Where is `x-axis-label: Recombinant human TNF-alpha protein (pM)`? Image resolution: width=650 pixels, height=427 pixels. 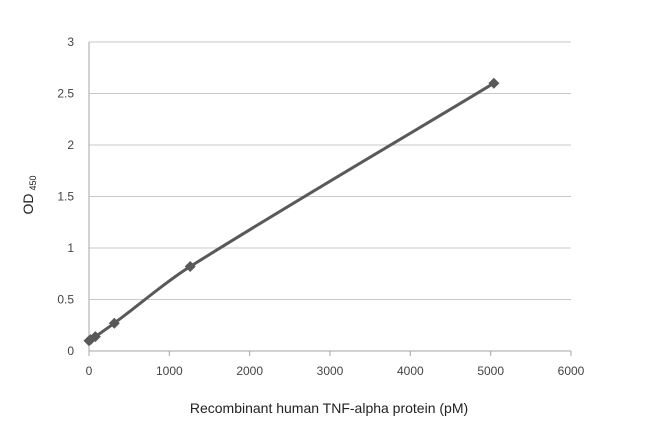
x-axis-label: Recombinant human TNF-alpha protein (pM) is located at coordinates (329, 408).